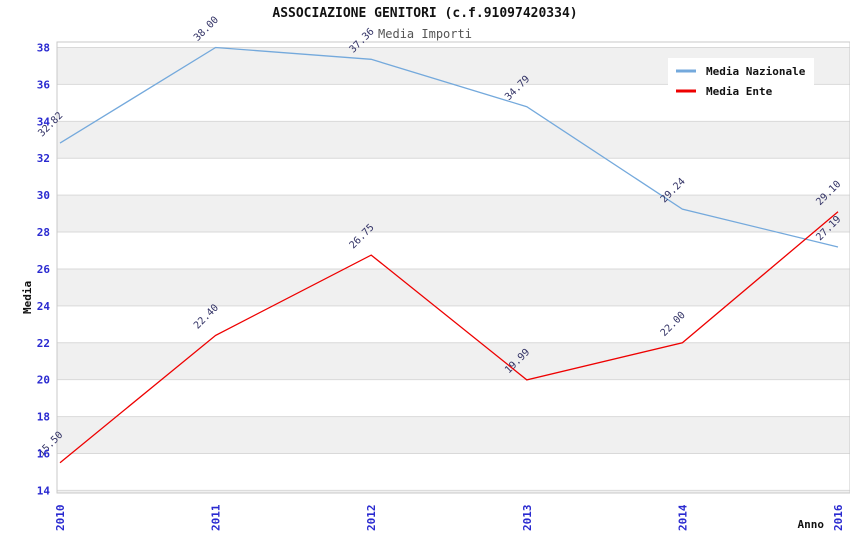 The image size is (850, 554). Describe the element at coordinates (43, 158) in the screenshot. I see `y-tick-label: 32` at that location.